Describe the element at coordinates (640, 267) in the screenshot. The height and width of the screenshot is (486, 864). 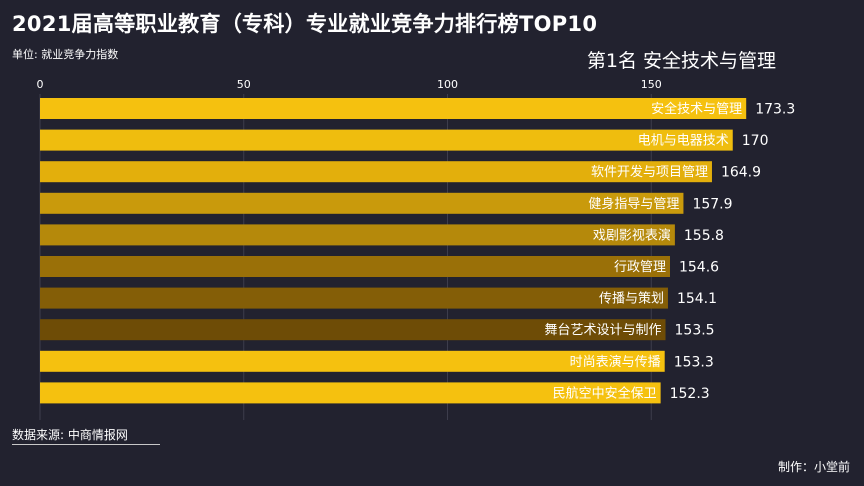
I see `bar-category-label: 行政管理` at that location.